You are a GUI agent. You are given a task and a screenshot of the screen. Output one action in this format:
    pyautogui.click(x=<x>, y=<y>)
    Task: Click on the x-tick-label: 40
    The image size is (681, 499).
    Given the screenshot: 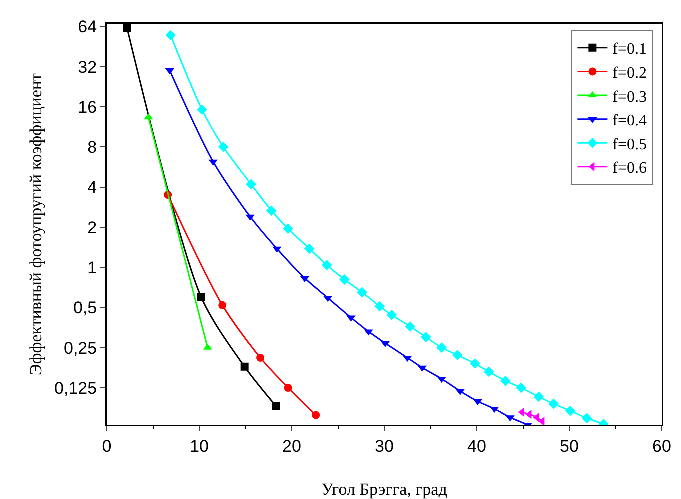 What is the action you would take?
    pyautogui.click(x=477, y=446)
    